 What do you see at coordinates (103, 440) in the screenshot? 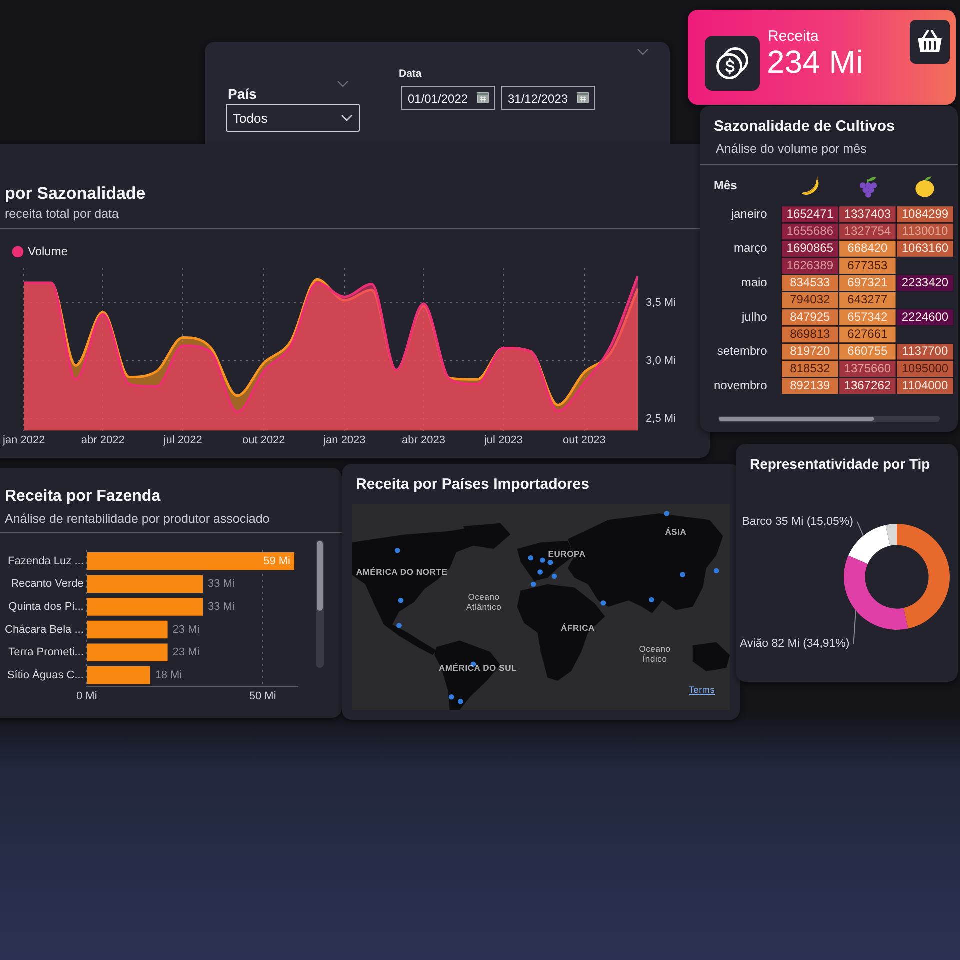
I see `x-tick-label: abr 2022` at bounding box center [103, 440].